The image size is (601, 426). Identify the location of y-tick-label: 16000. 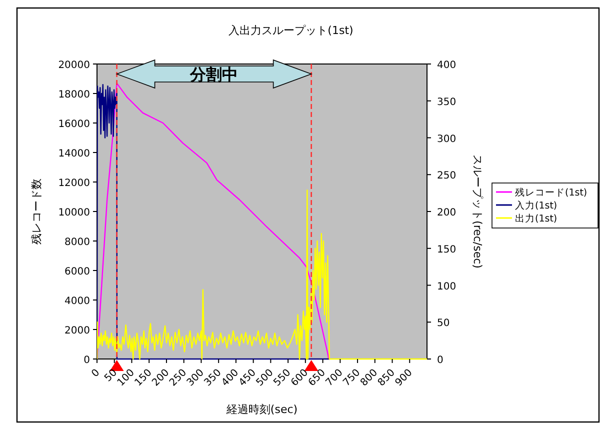
(74, 124).